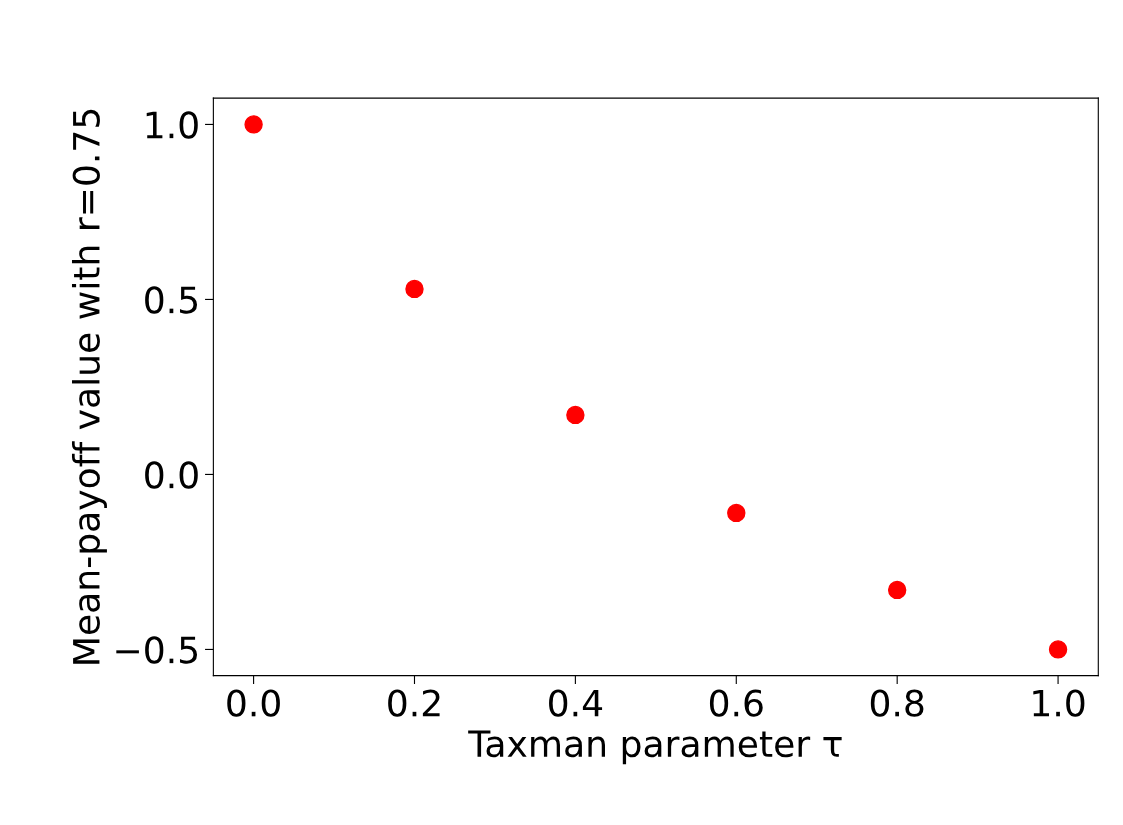 The image size is (1123, 825). What do you see at coordinates (655, 747) in the screenshot?
I see `x-axis-title: Taxman parameter τ` at bounding box center [655, 747].